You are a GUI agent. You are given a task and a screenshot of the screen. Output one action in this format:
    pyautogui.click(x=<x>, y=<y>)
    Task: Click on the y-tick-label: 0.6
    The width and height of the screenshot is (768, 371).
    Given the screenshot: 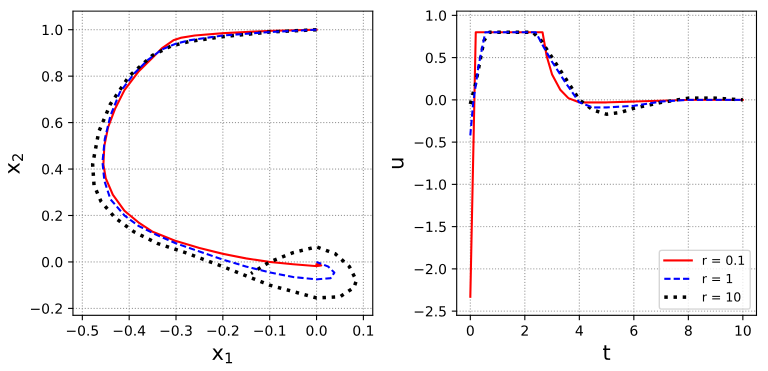 What is the action you would take?
    pyautogui.click(x=52, y=123)
    